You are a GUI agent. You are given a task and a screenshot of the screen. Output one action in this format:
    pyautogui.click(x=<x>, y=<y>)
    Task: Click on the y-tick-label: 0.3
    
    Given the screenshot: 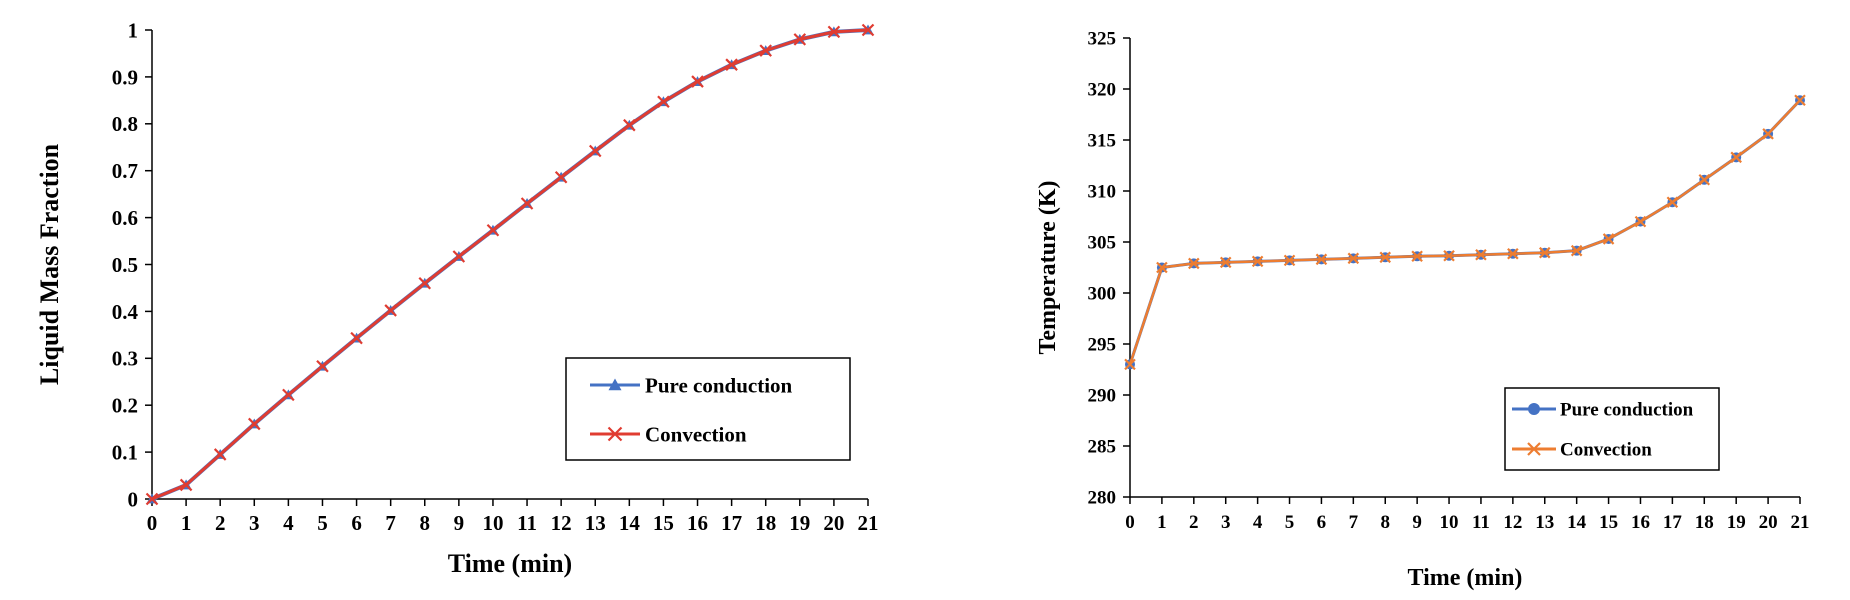 What is the action you would take?
    pyautogui.click(x=125, y=359)
    